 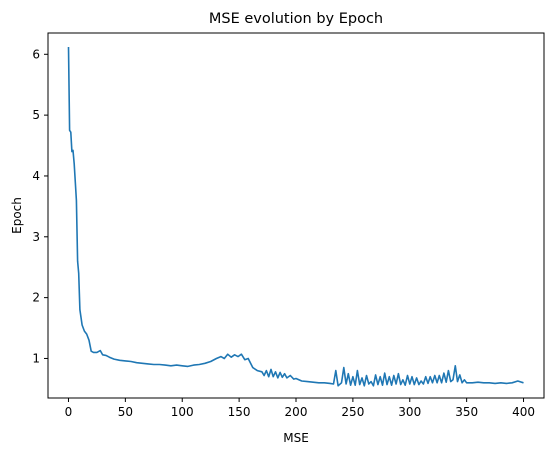 I want to click on y-tick-label: 4, so click(x=36, y=176).